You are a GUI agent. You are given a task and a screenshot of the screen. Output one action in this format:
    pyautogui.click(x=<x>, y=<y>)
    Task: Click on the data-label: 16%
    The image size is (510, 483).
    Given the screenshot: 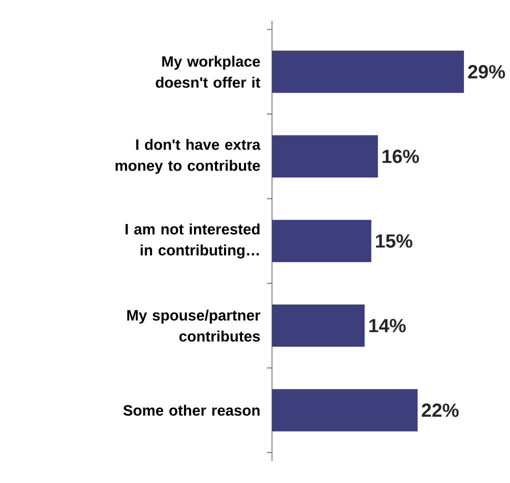 What is the action you would take?
    pyautogui.click(x=400, y=157)
    